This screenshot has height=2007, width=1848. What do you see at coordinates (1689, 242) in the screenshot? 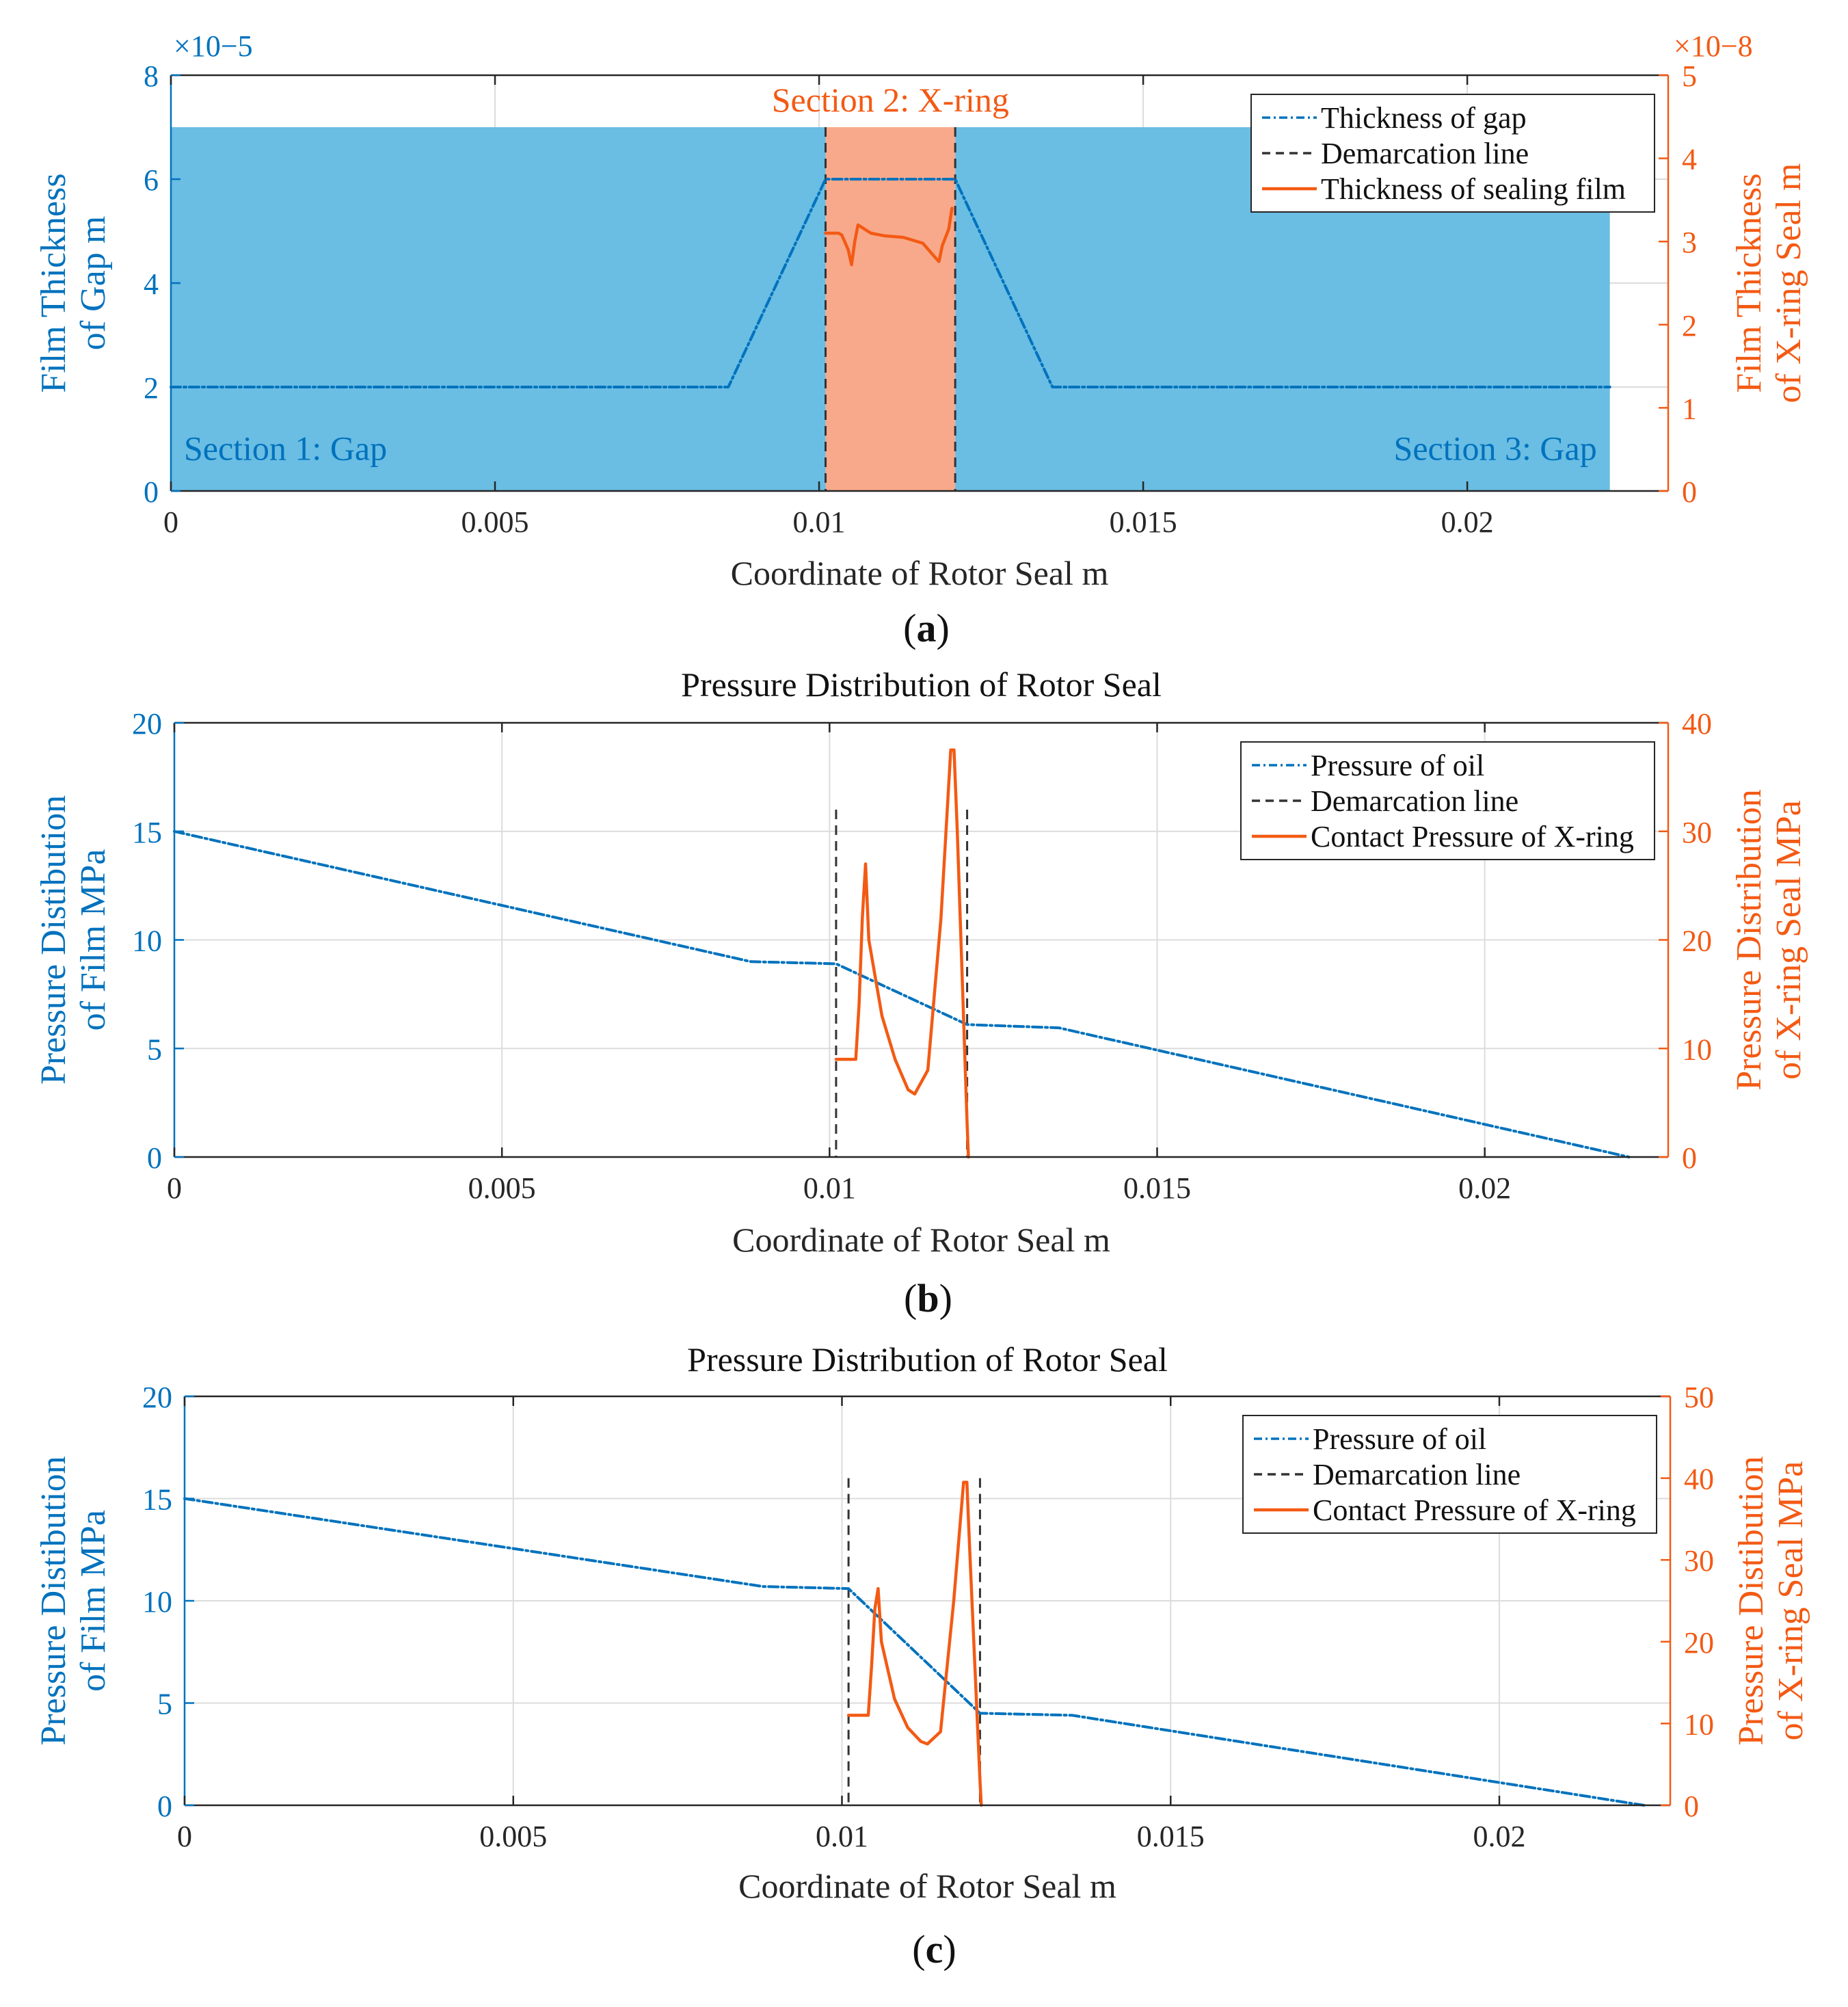
I see `y-tick-label-right: 3` at bounding box center [1689, 242].